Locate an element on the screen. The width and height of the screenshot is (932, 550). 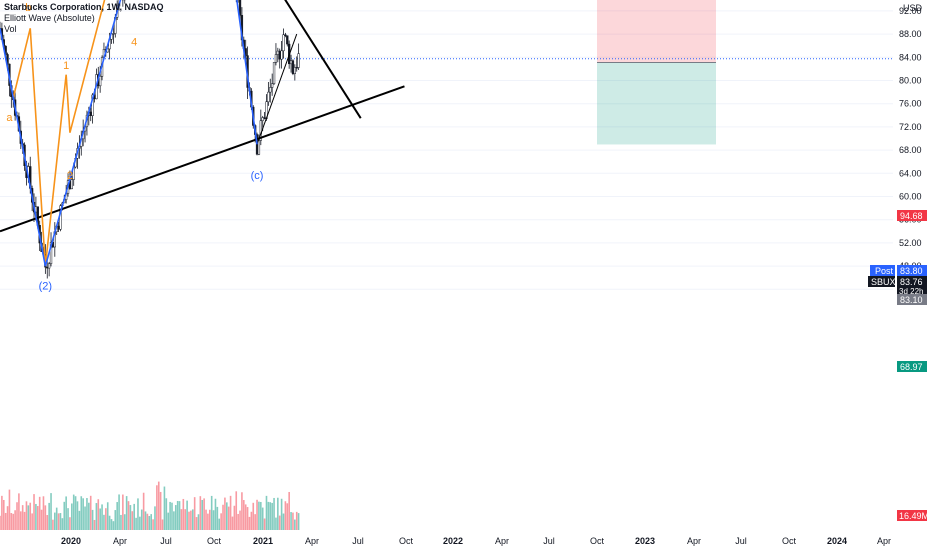
indicator-volume: Vol is located at coordinates (10, 29).